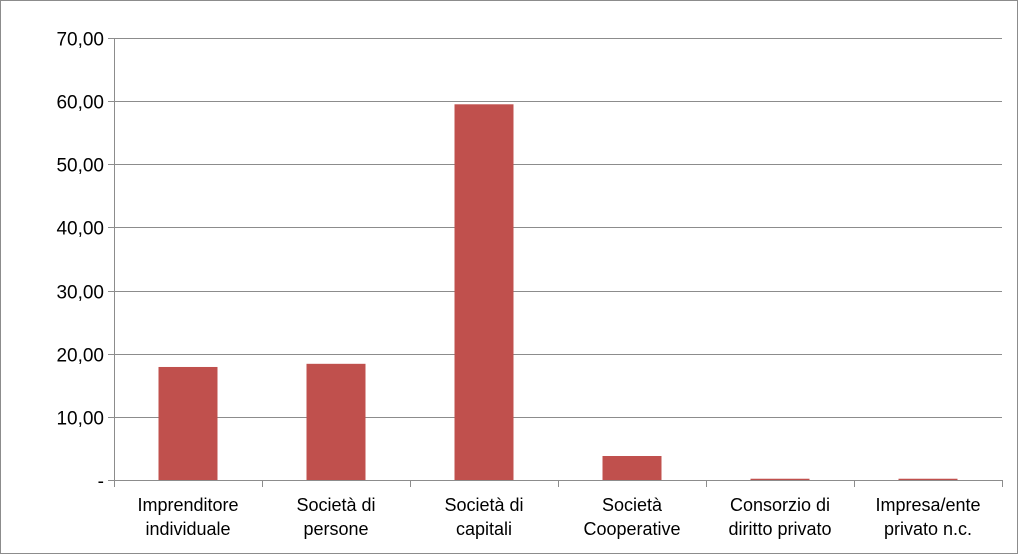 This screenshot has height=554, width=1018. What do you see at coordinates (187, 517) in the screenshot?
I see `x-tick-label: Imprenditore individuale` at bounding box center [187, 517].